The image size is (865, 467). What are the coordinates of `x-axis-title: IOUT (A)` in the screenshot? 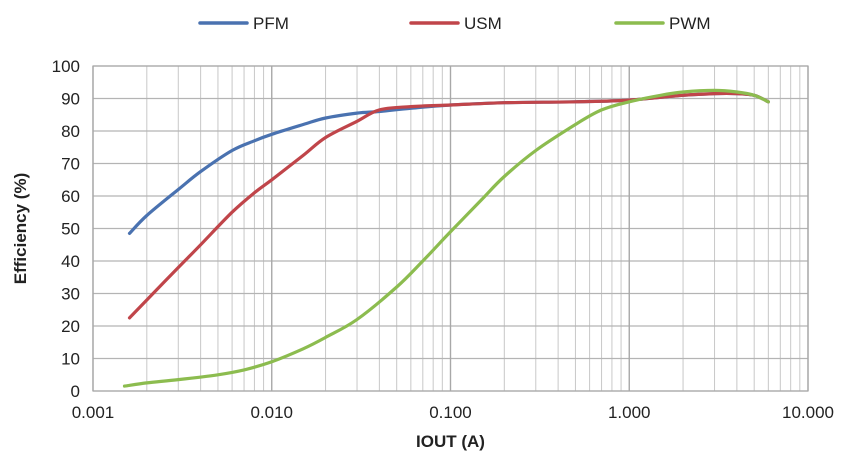 It's located at (450, 441).